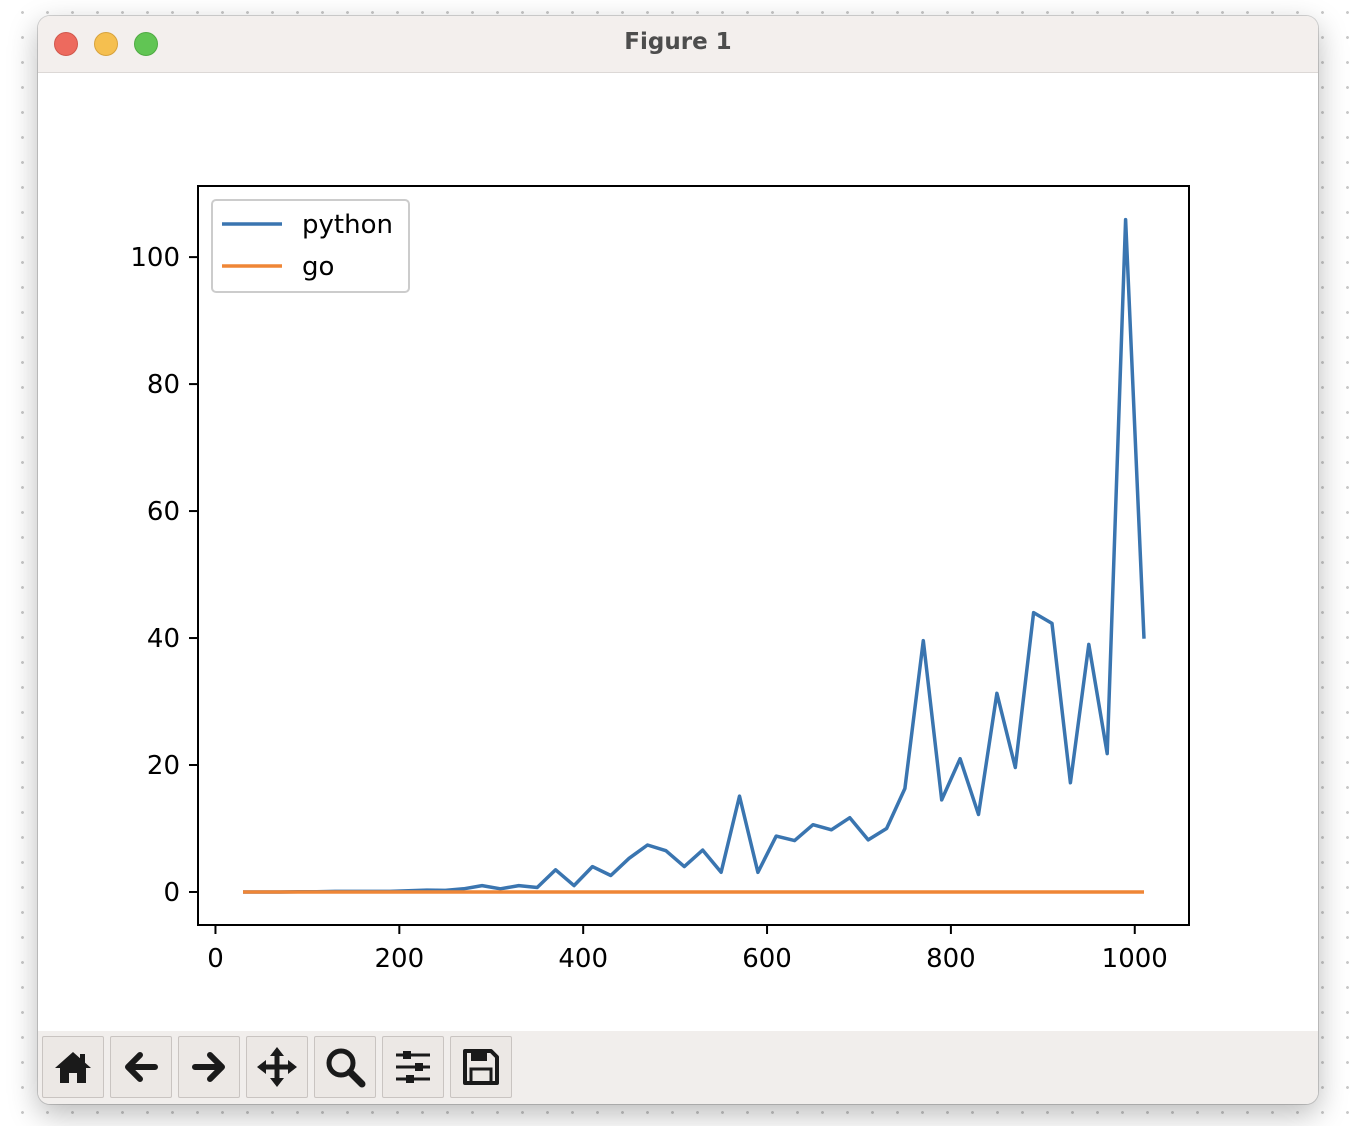 Image resolution: width=1350 pixels, height=1126 pixels. I want to click on y-tick-label: 0, so click(171, 893).